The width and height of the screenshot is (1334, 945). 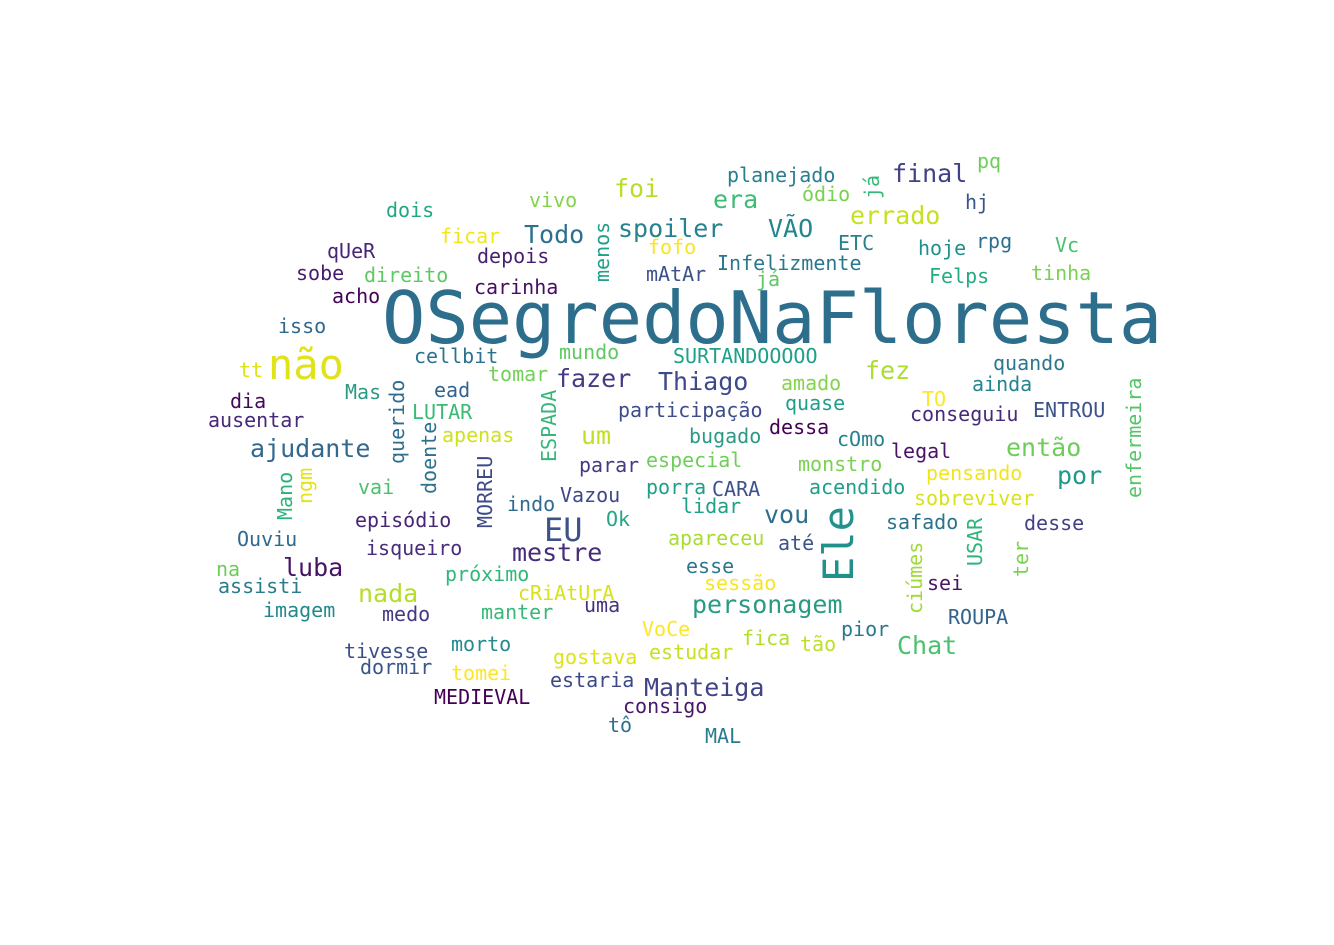 What do you see at coordinates (554, 234) in the screenshot?
I see `word-15: Todo` at bounding box center [554, 234].